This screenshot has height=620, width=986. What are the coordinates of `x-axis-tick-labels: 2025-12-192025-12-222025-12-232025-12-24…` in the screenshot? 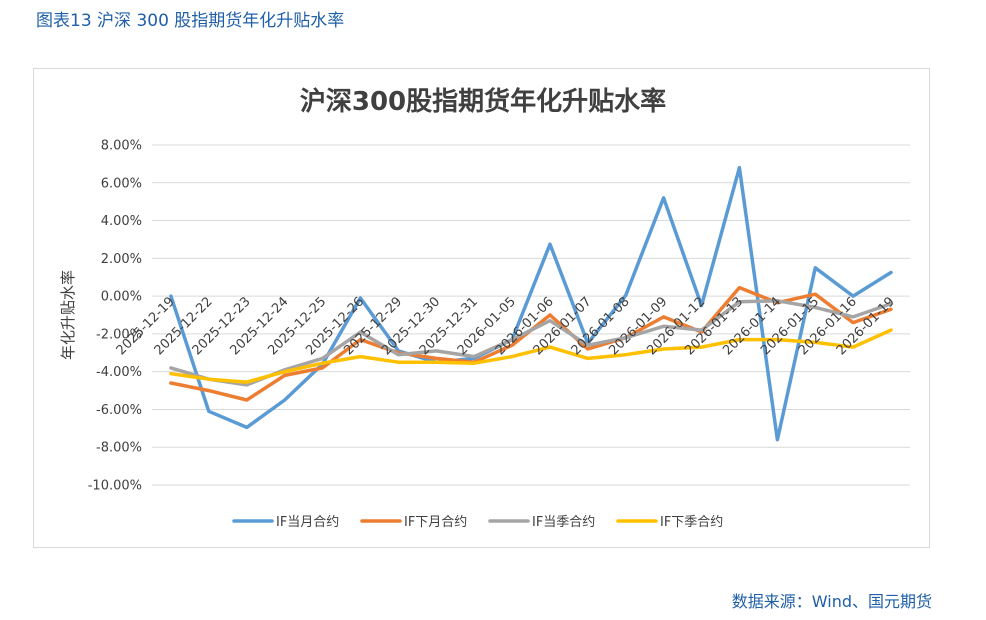 It's located at (506, 326).